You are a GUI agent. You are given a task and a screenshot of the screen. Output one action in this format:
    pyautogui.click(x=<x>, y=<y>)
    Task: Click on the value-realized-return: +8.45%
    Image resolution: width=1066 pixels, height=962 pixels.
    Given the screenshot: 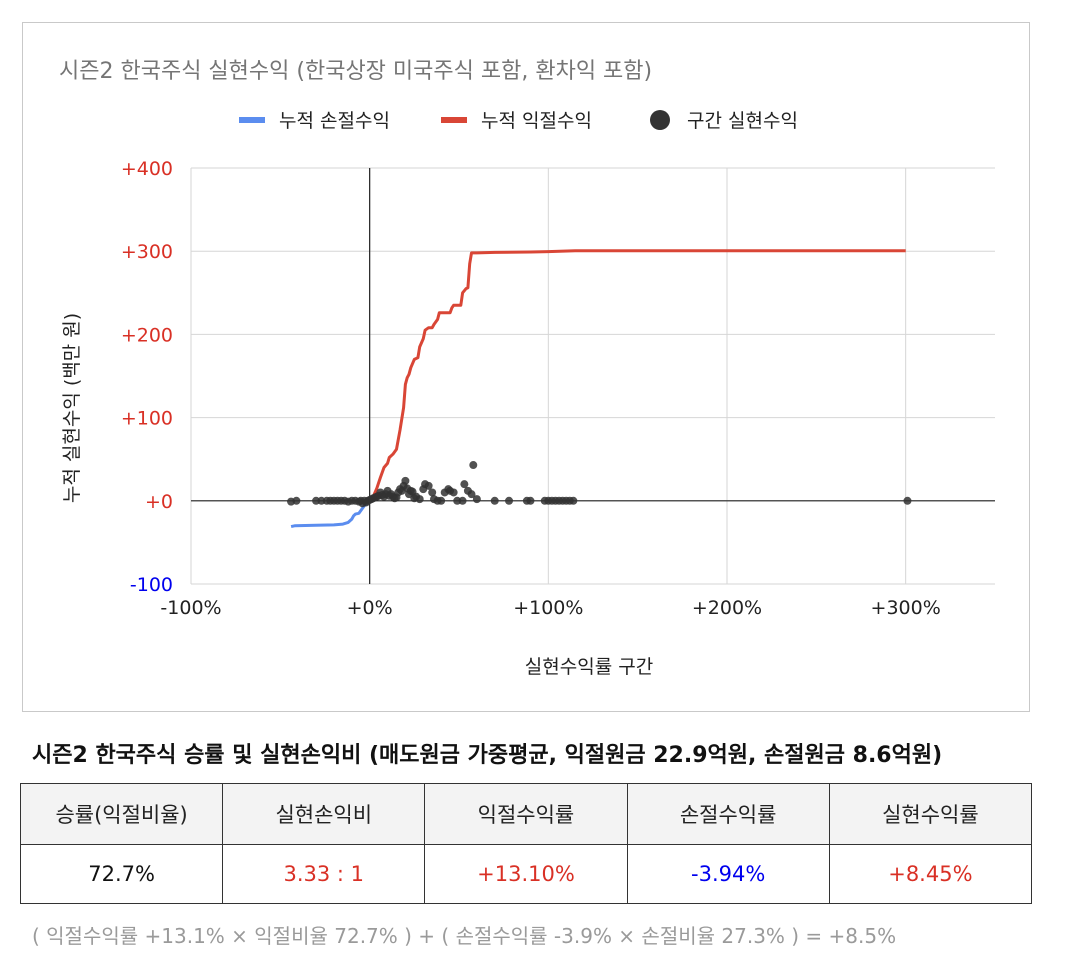 What is the action you would take?
    pyautogui.click(x=930, y=874)
    